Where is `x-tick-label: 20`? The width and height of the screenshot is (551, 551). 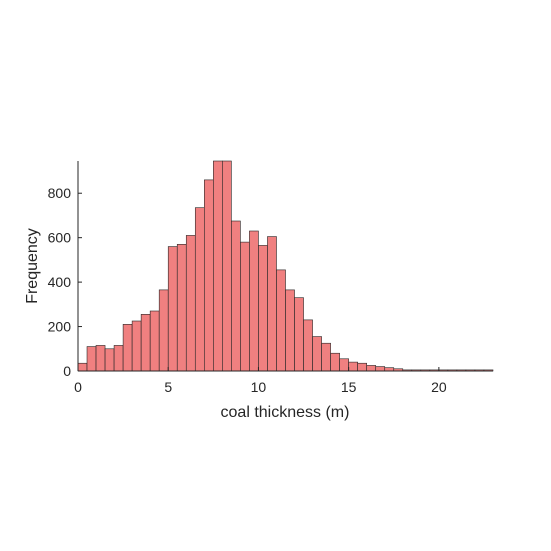 x-tick-label: 20 is located at coordinates (439, 387).